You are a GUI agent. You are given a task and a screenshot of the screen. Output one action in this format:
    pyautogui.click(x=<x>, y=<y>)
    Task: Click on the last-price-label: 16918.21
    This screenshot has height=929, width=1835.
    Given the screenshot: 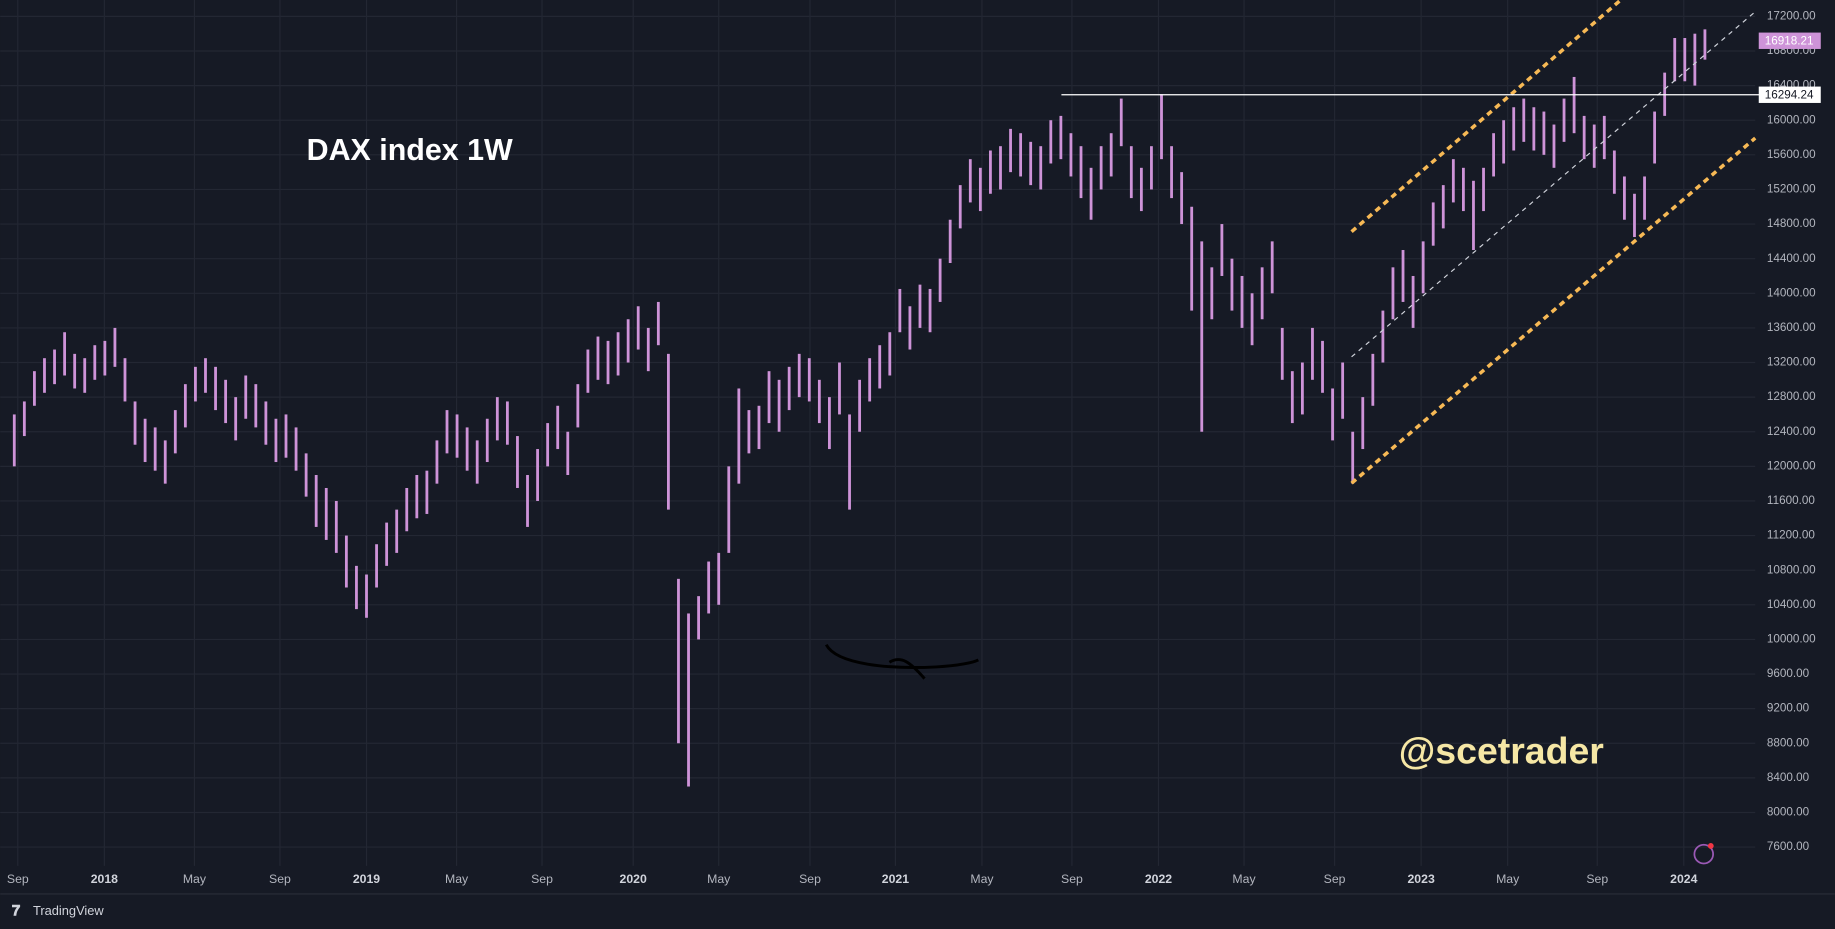 What is the action you would take?
    pyautogui.click(x=1789, y=40)
    